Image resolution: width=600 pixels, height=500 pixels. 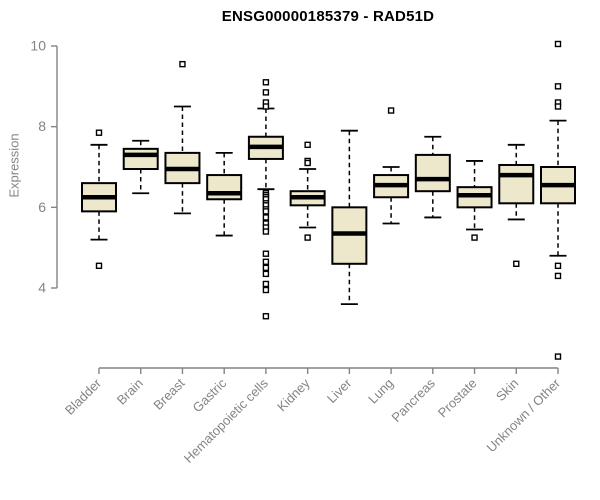 What do you see at coordinates (349, 217) in the screenshot?
I see `box-group-liver` at bounding box center [349, 217].